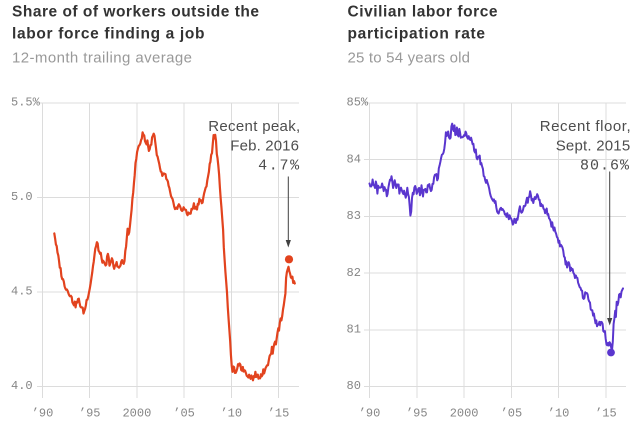  Describe the element at coordinates (22, 292) in the screenshot. I see `svg-text: 4.5` at that location.